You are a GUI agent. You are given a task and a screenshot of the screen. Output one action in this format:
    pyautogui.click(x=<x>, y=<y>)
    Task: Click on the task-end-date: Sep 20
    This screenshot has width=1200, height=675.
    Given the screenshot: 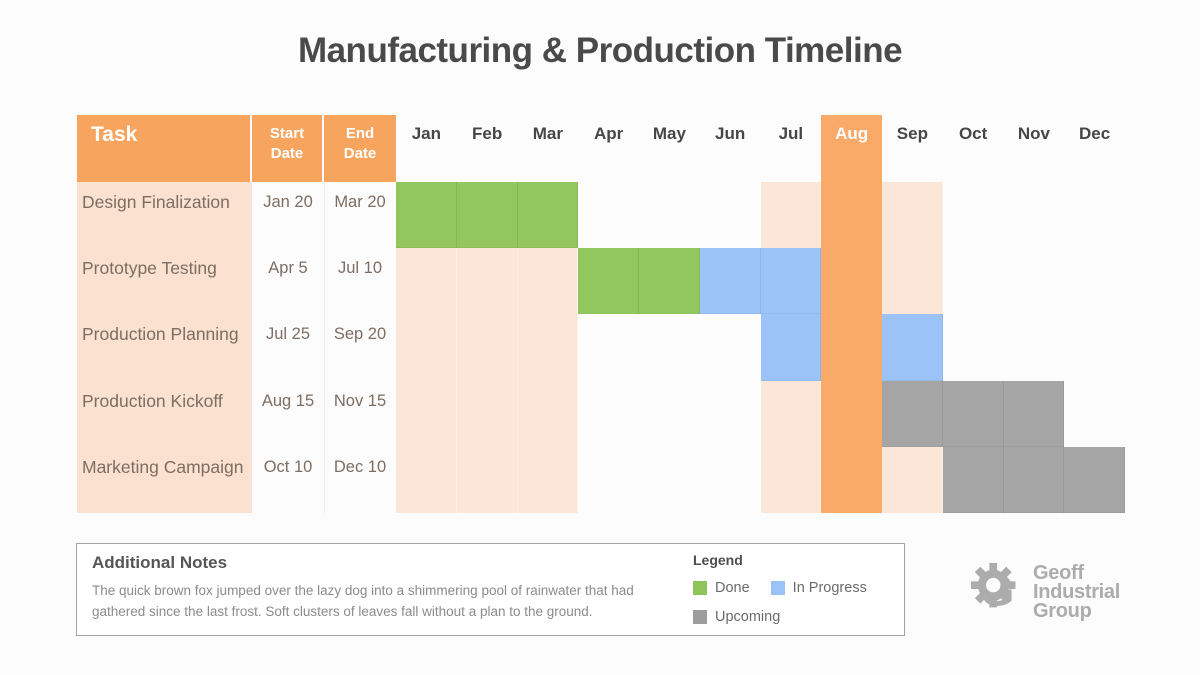 What is the action you would take?
    pyautogui.click(x=360, y=347)
    